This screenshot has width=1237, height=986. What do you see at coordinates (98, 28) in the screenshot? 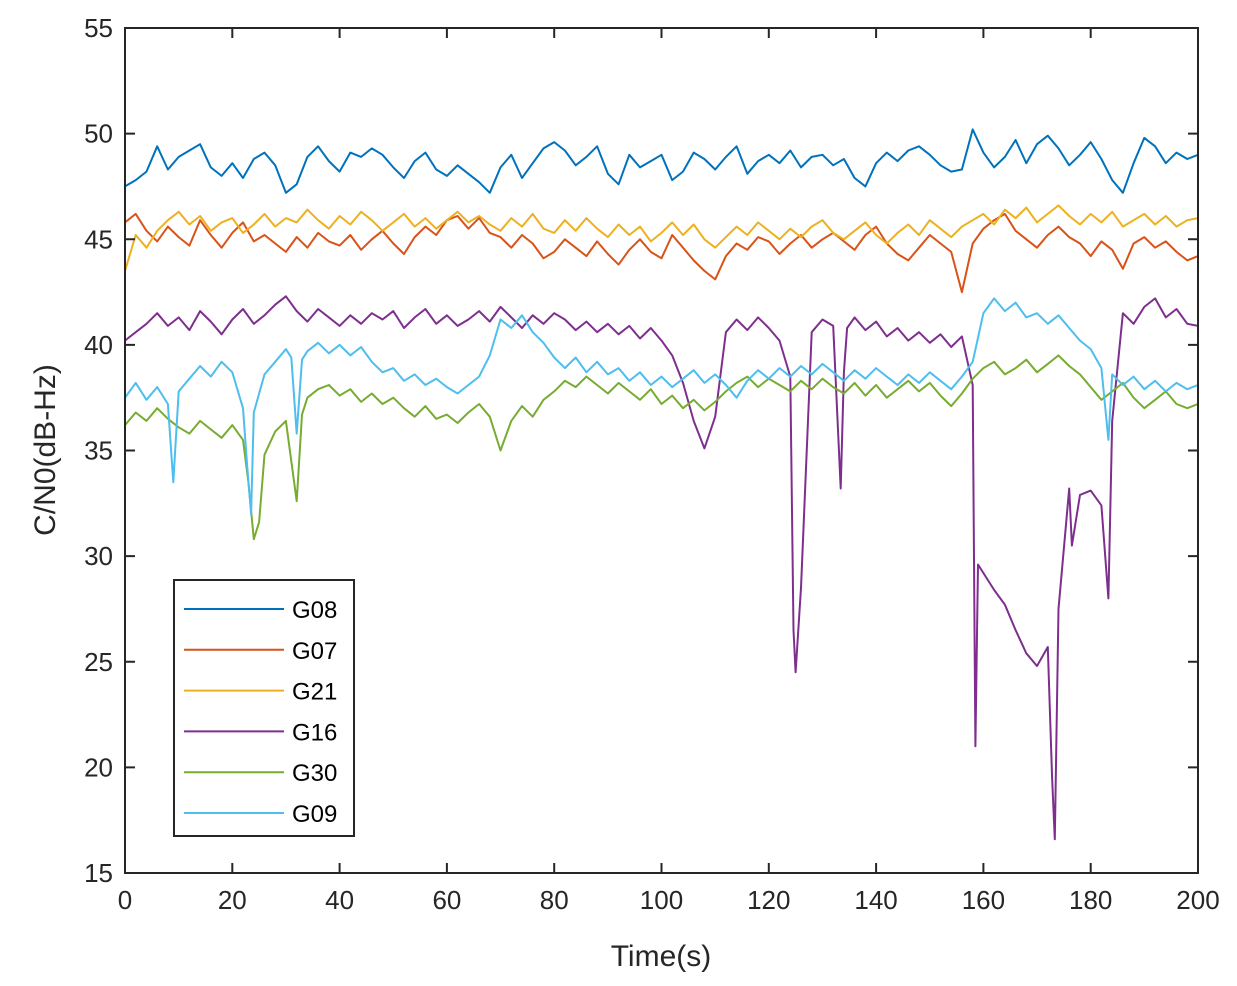
I see `y-tick-label: 55` at bounding box center [98, 28].